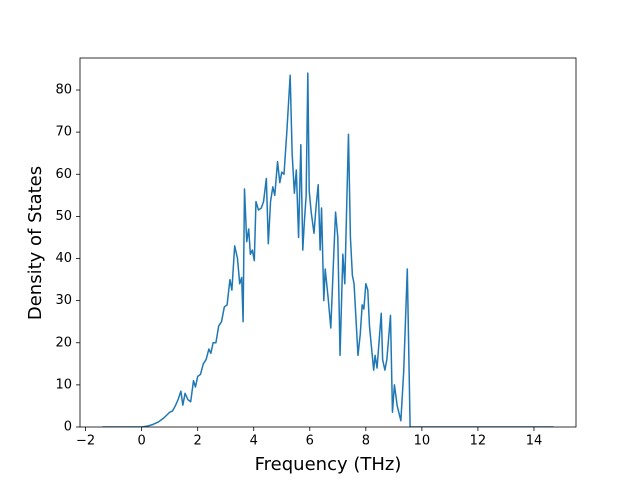 Image resolution: width=640 pixels, height=484 pixels. What do you see at coordinates (63, 216) in the screenshot?
I see `y-tick-label: 50` at bounding box center [63, 216].